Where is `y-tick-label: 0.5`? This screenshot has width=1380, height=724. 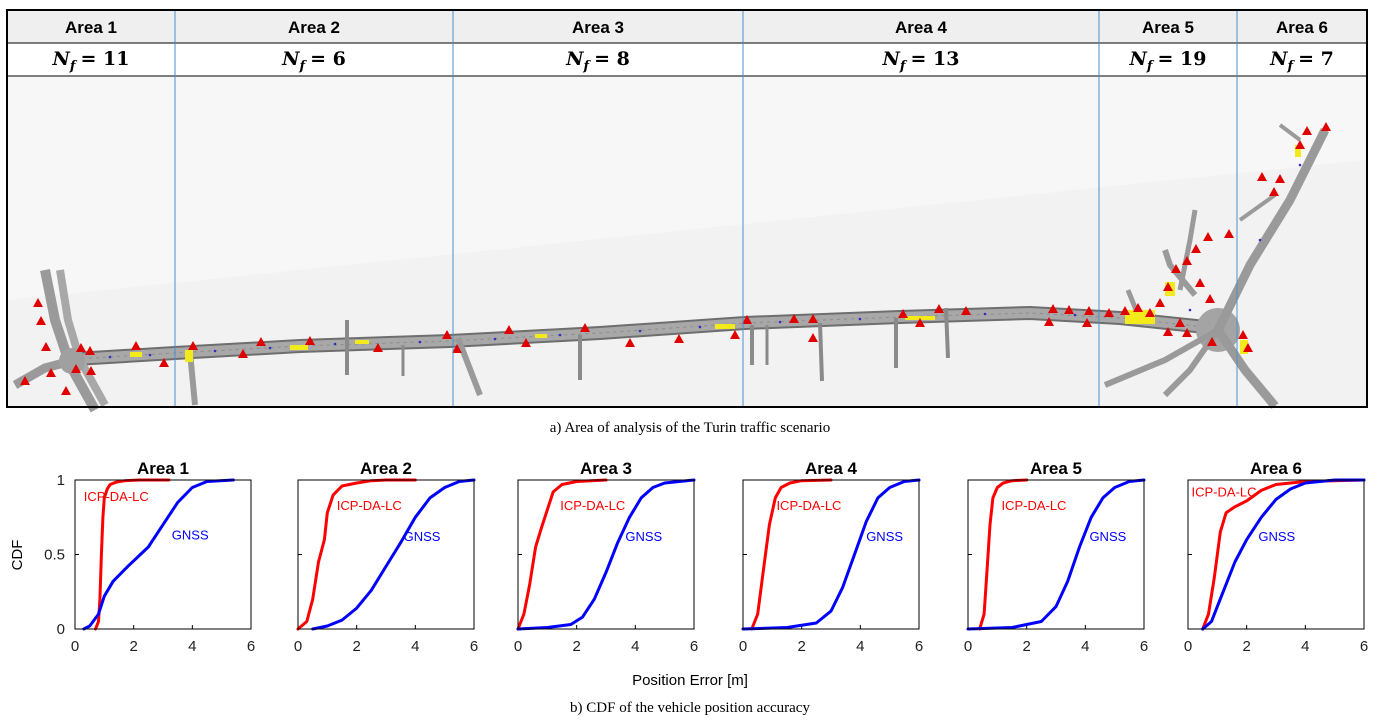
y-tick-label: 0.5 is located at coordinates (54, 555).